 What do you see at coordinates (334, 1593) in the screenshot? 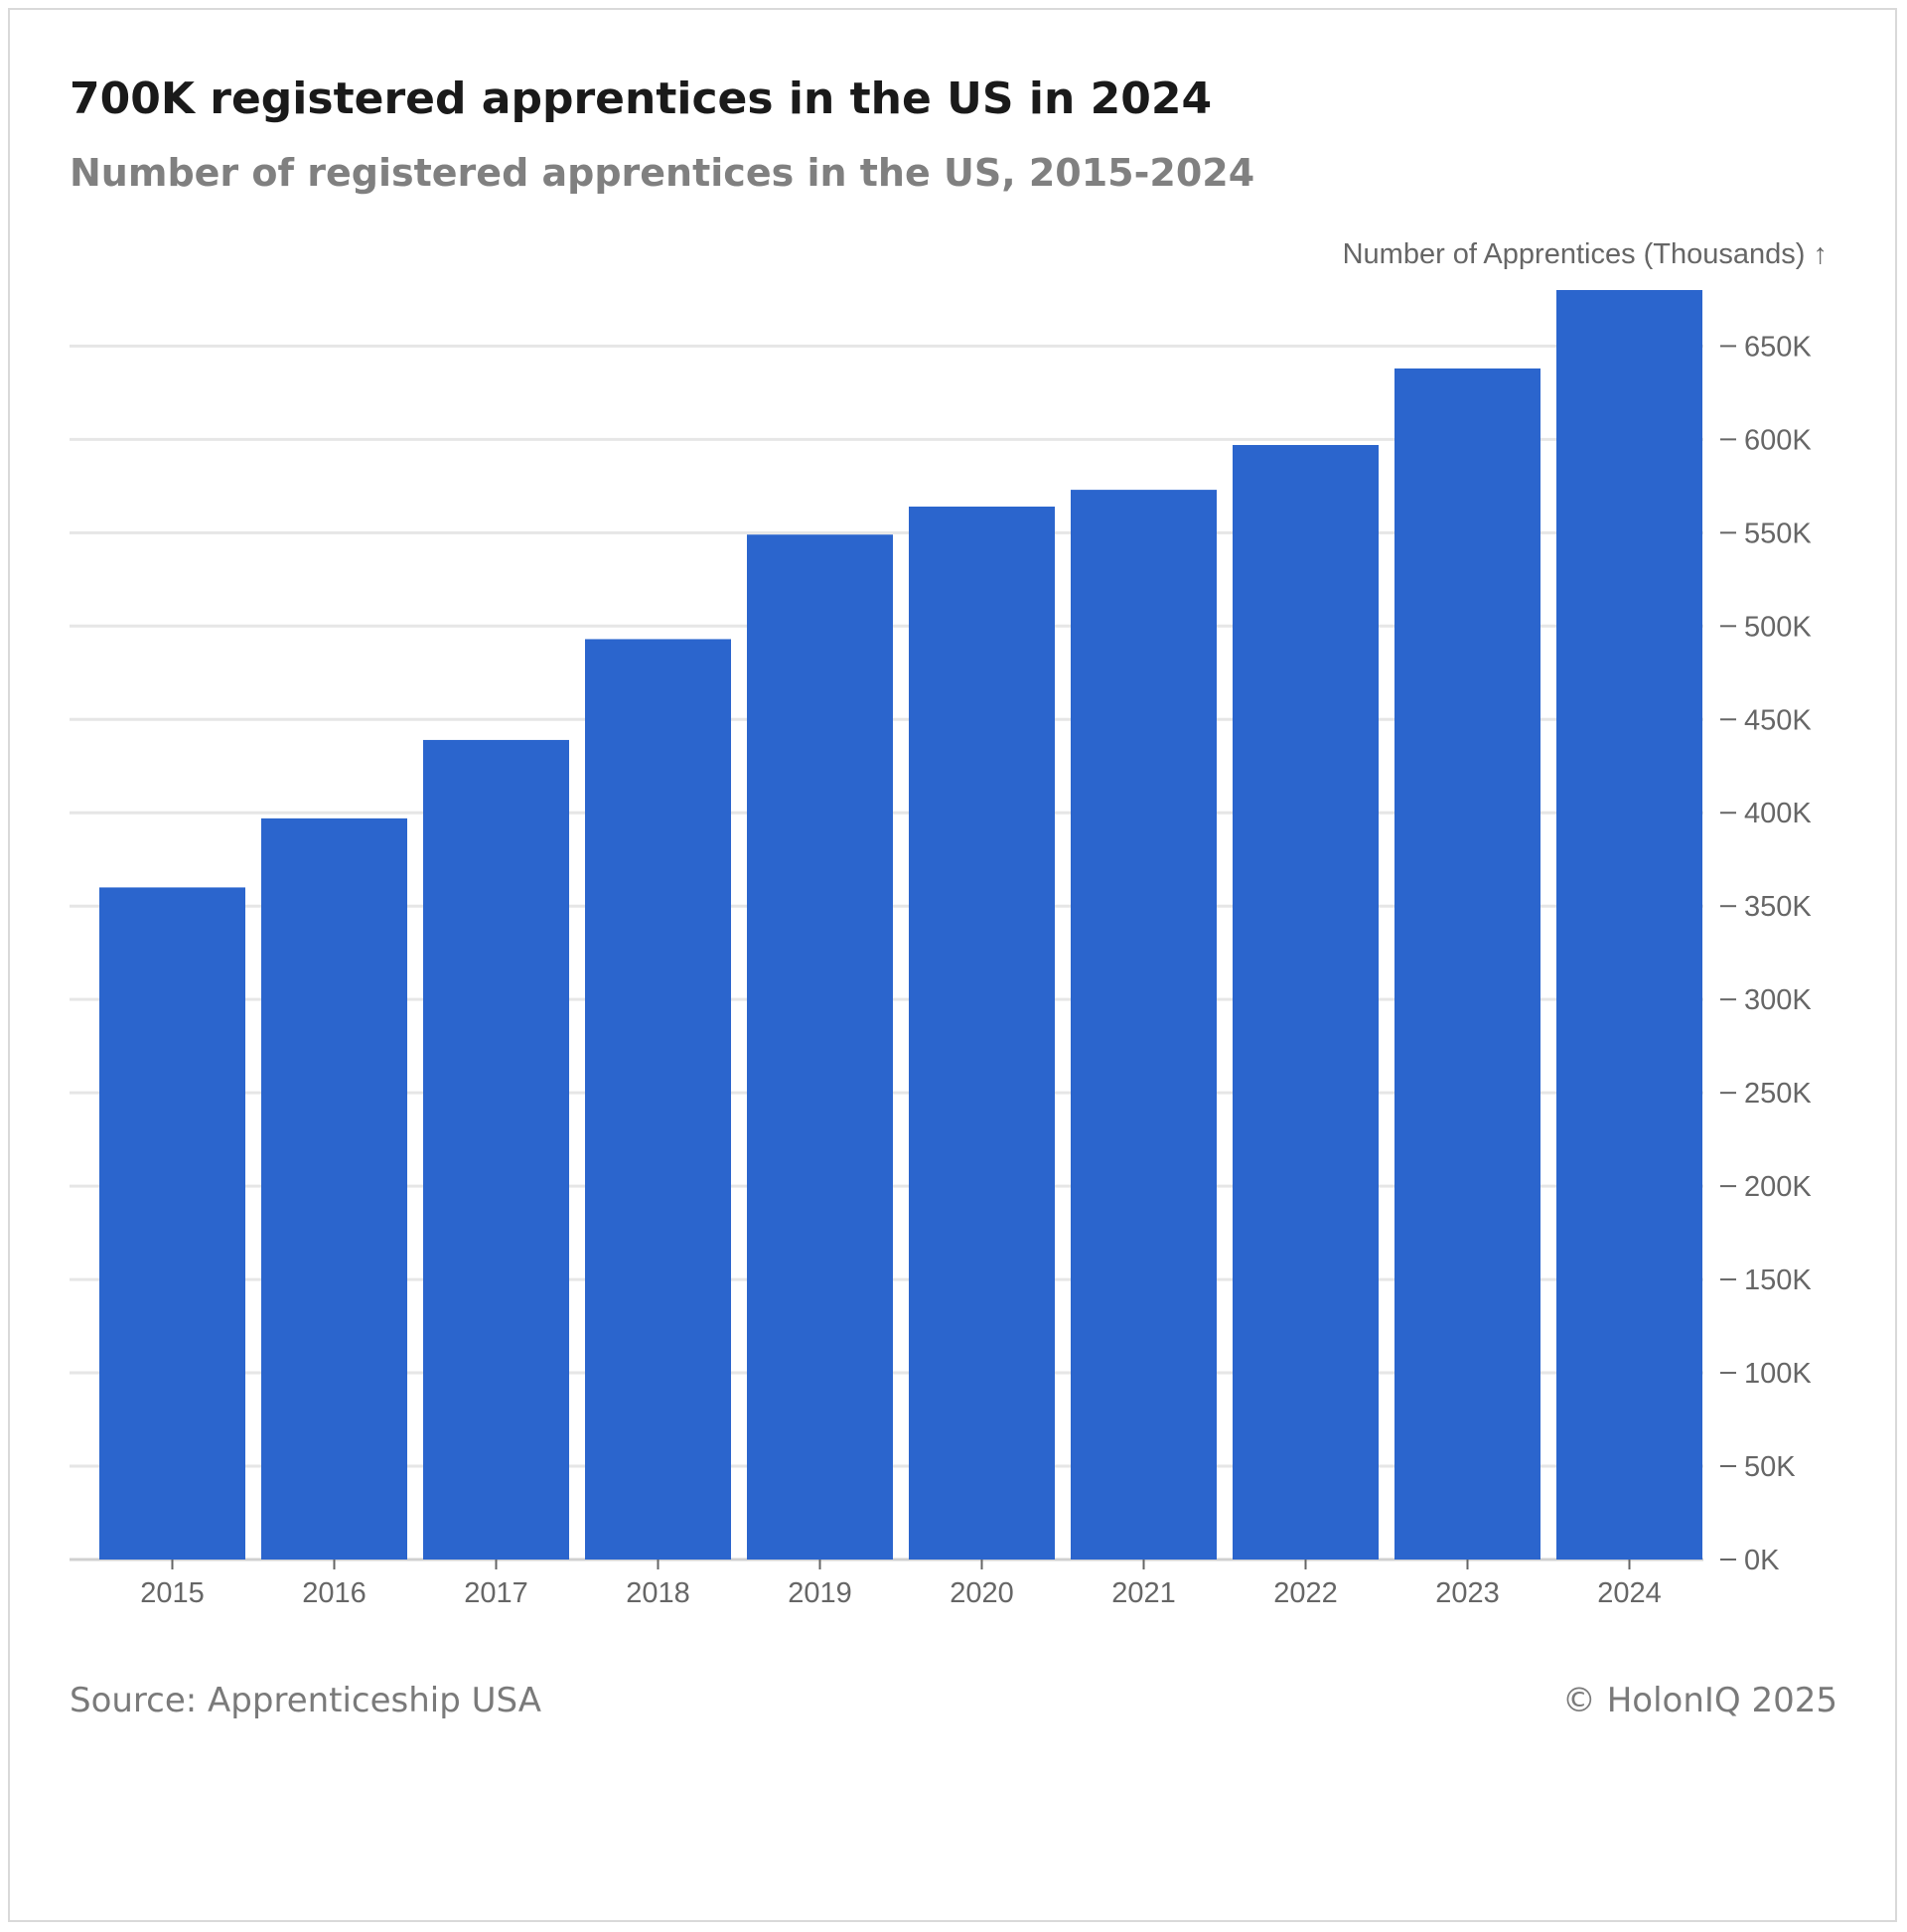
I see `x-tick-label: 2016` at bounding box center [334, 1593].